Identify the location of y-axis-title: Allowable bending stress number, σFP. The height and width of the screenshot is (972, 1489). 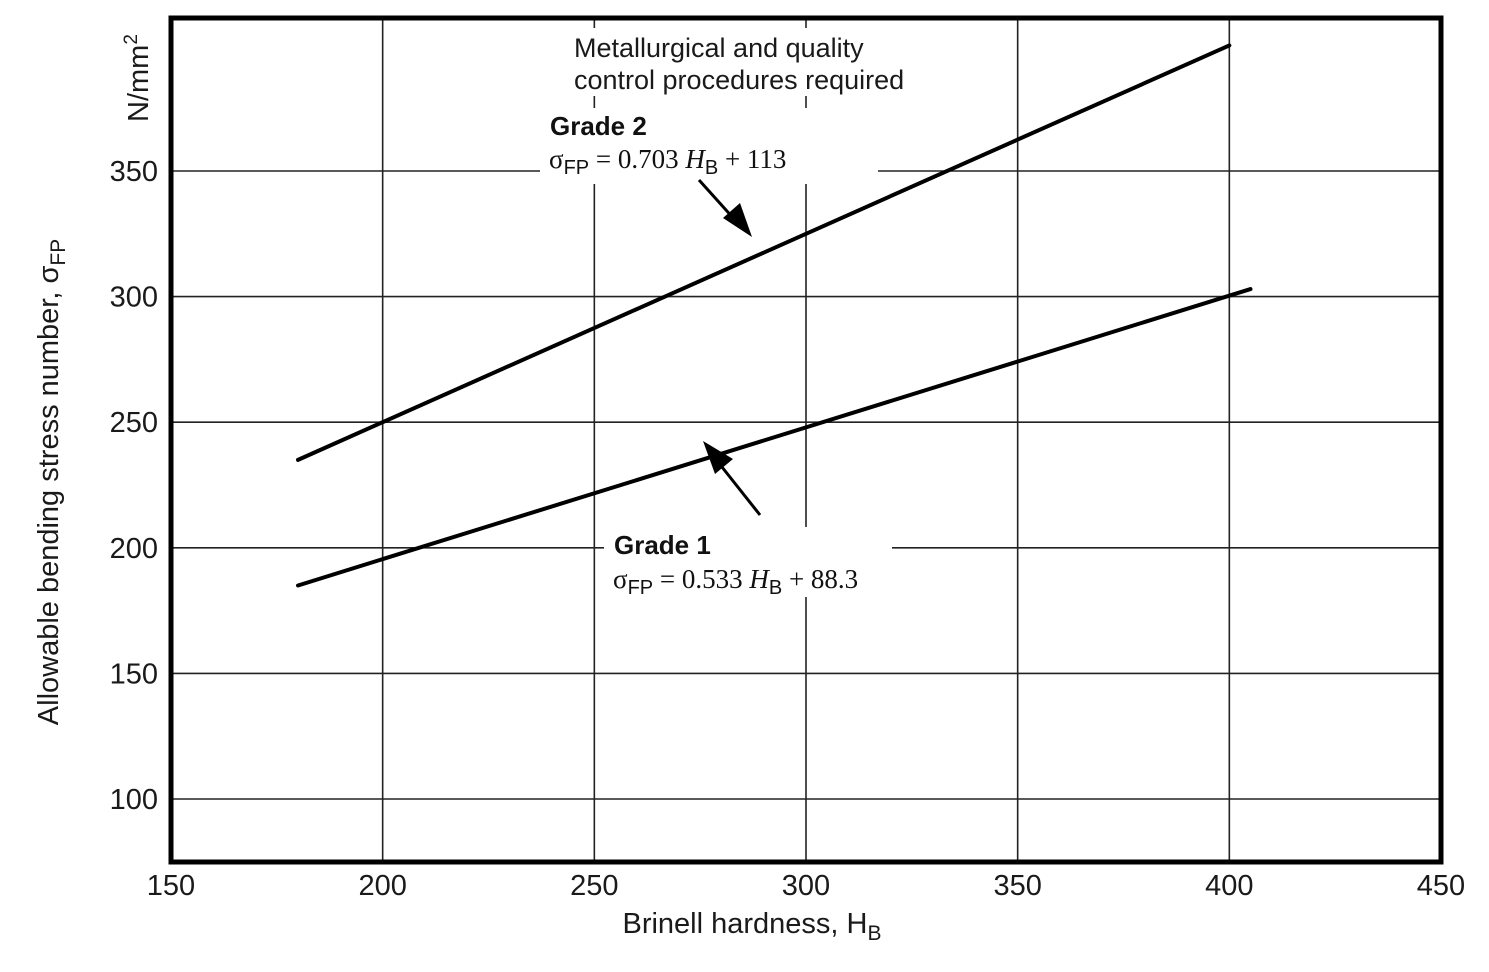
(51, 482).